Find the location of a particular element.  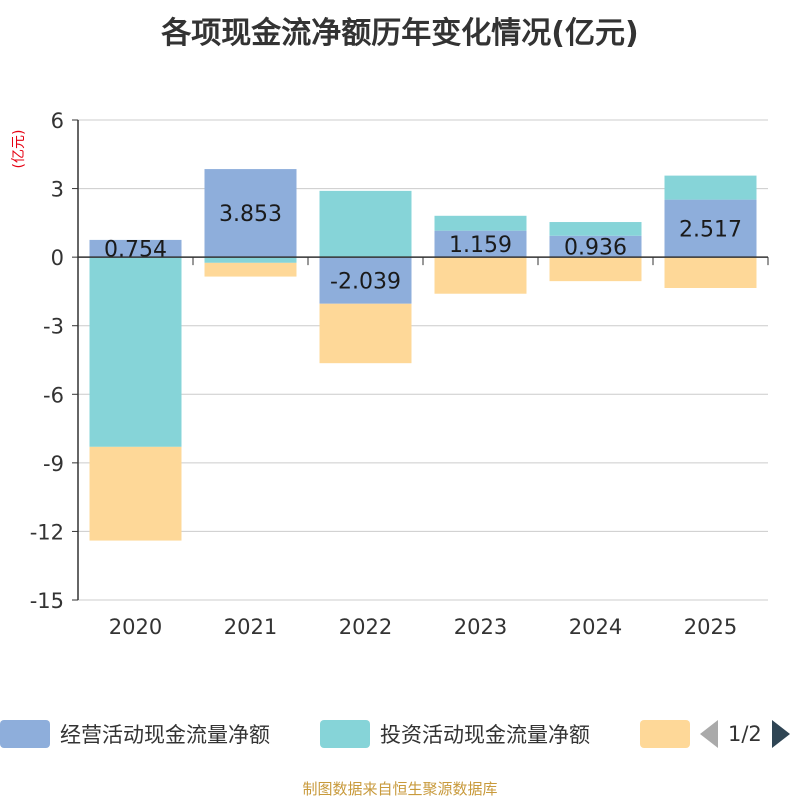

bar-series2-2023 is located at coordinates (480, 275).